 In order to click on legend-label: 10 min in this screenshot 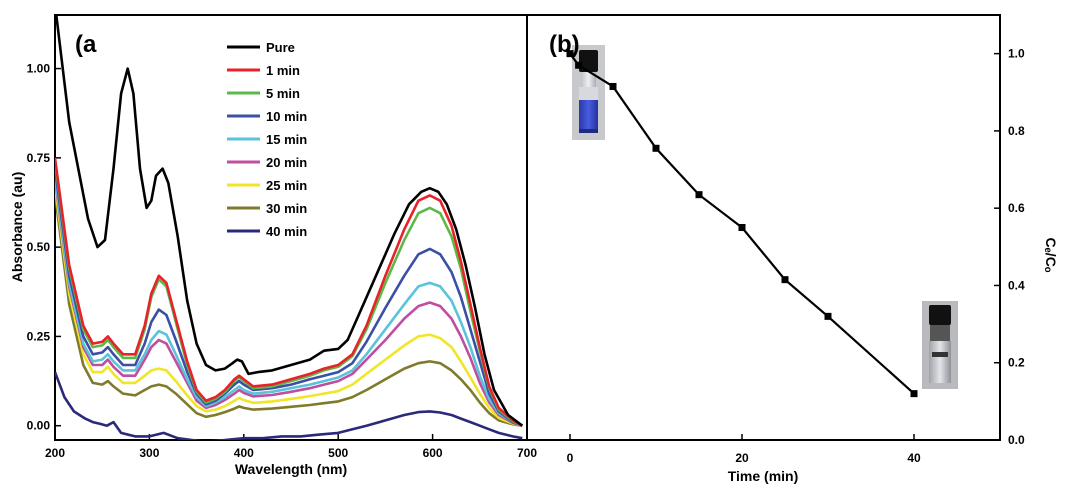, I will do `click(286, 116)`.